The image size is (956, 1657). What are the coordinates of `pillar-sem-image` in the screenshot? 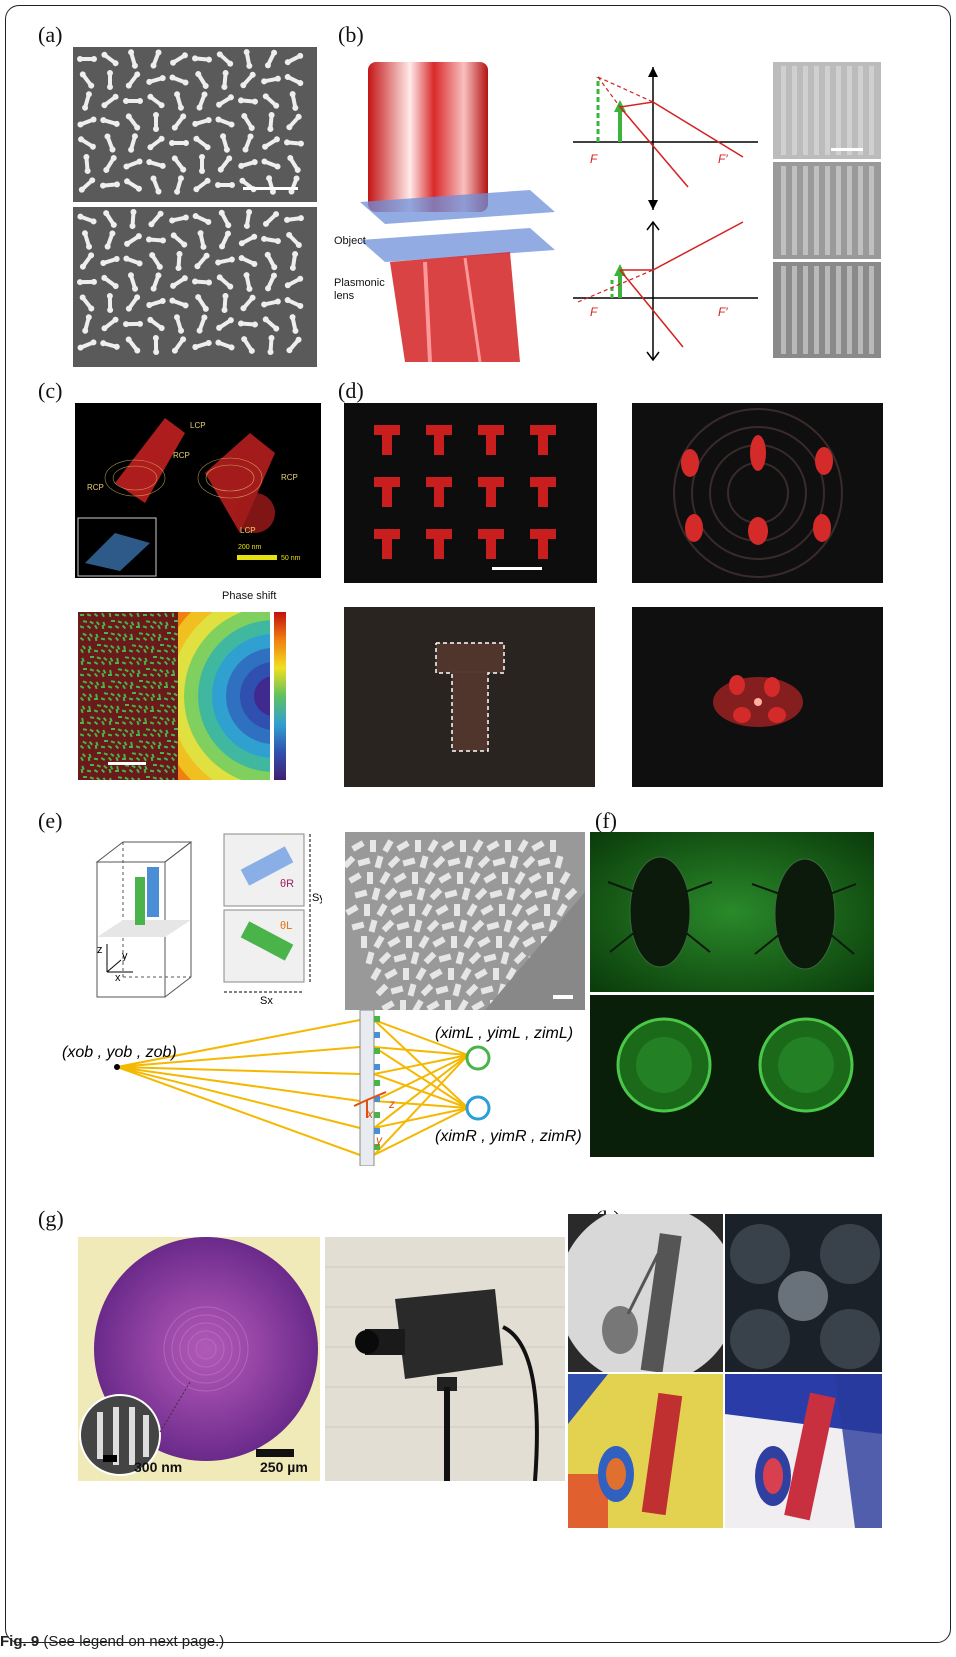 It's located at (465, 921).